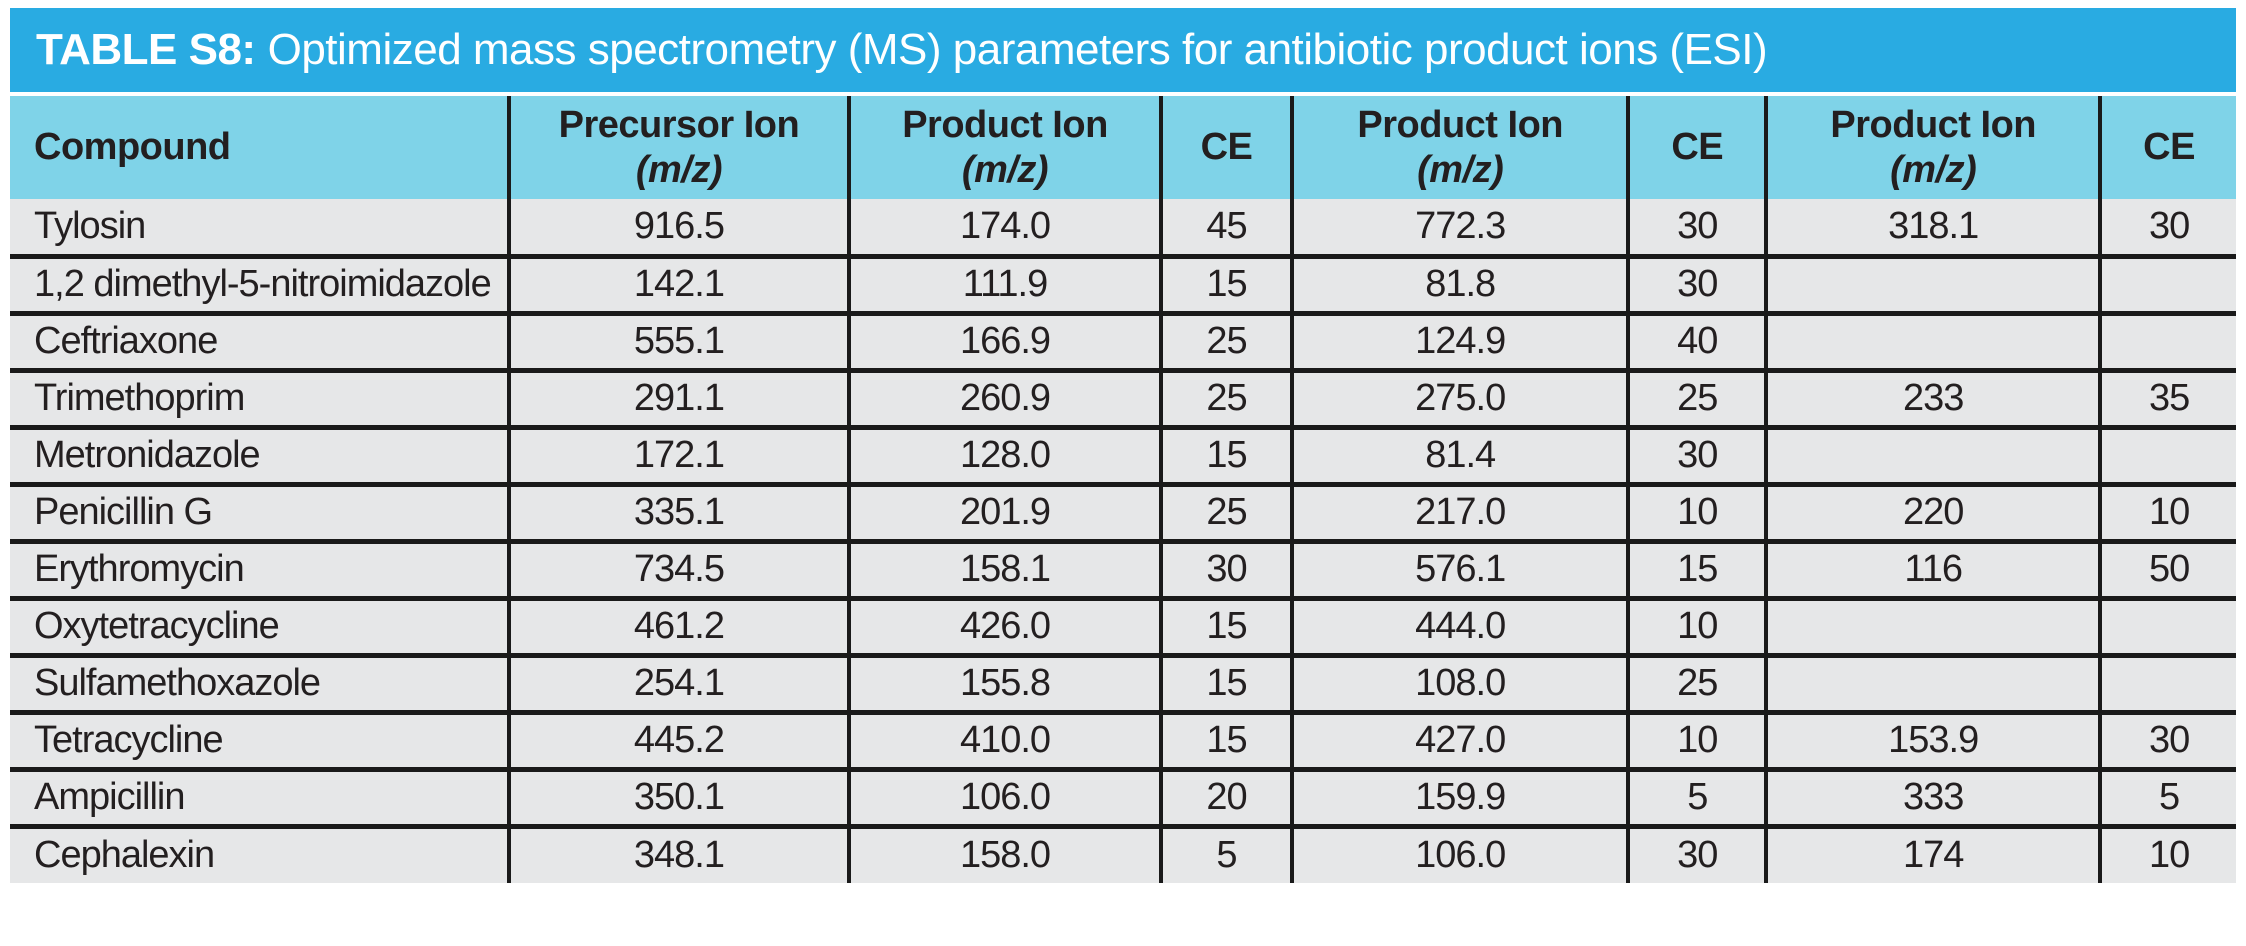 Image resolution: width=2246 pixels, height=946 pixels. What do you see at coordinates (1932, 227) in the screenshot?
I see `value-cell: 318.1` at bounding box center [1932, 227].